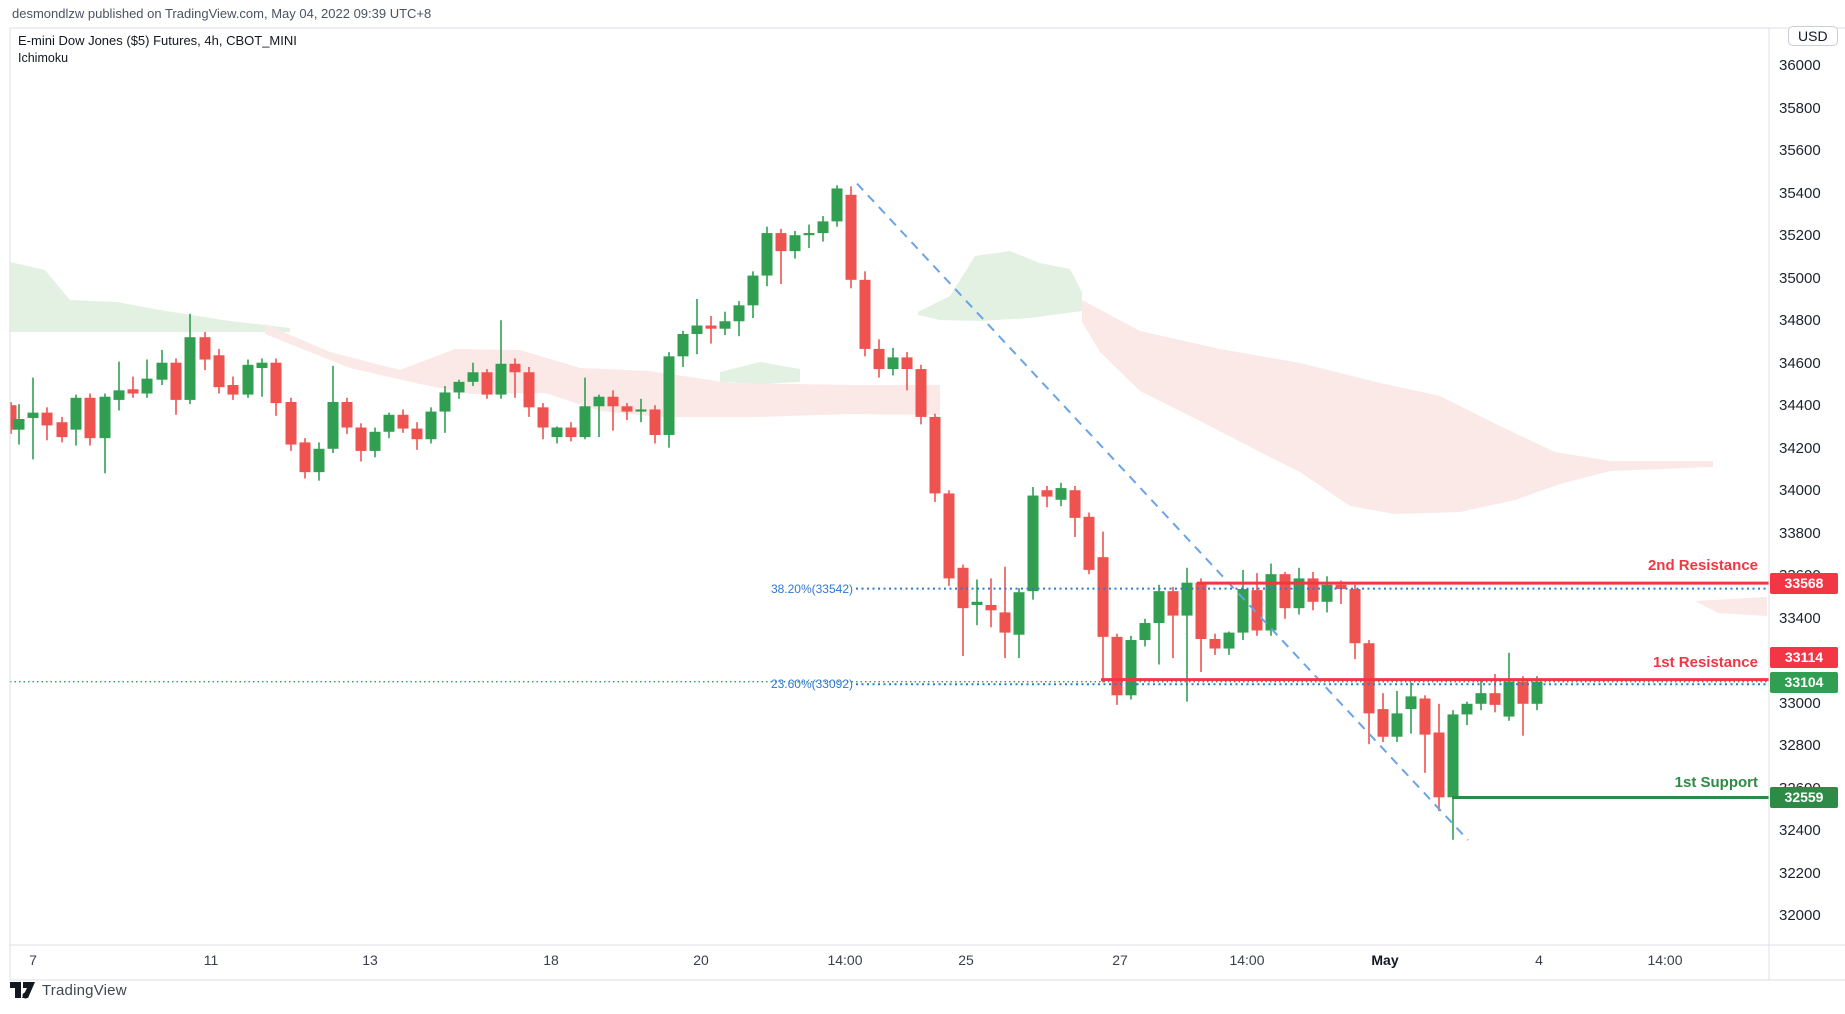  Describe the element at coordinates (1804, 683) in the screenshot. I see `price-badge: 33104` at that location.